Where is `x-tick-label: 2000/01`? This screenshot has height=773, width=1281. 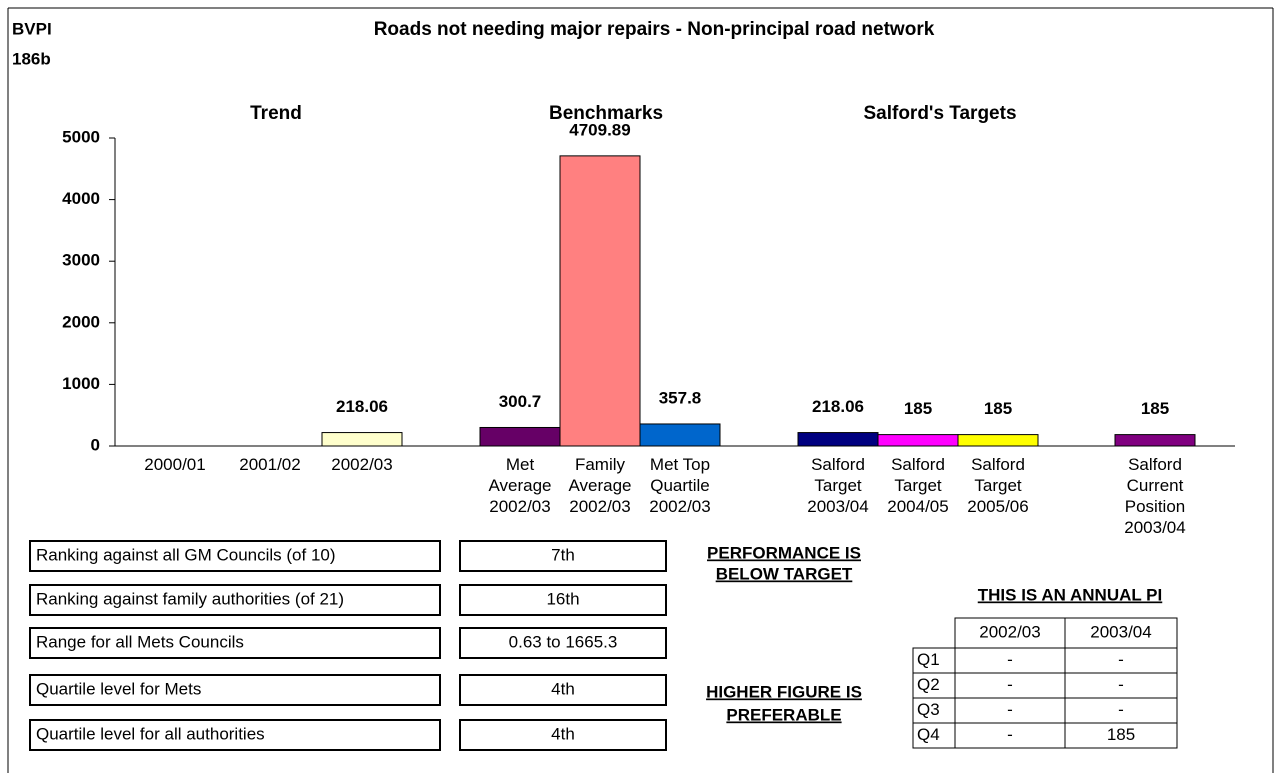 x-tick-label: 2000/01 is located at coordinates (174, 464).